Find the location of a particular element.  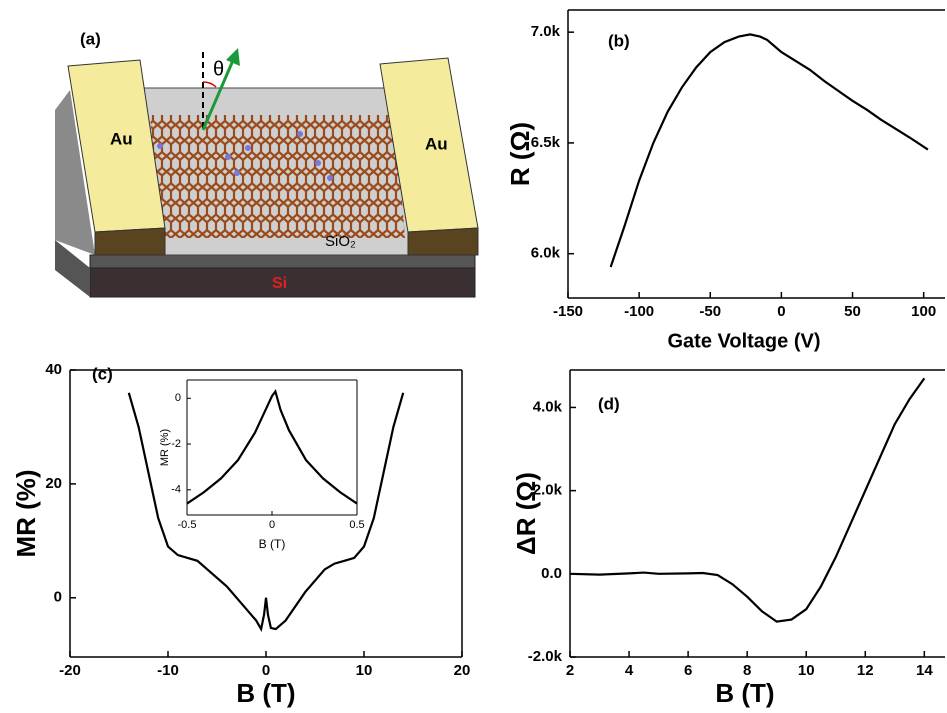

angle-arc is located at coordinates (209, 84).